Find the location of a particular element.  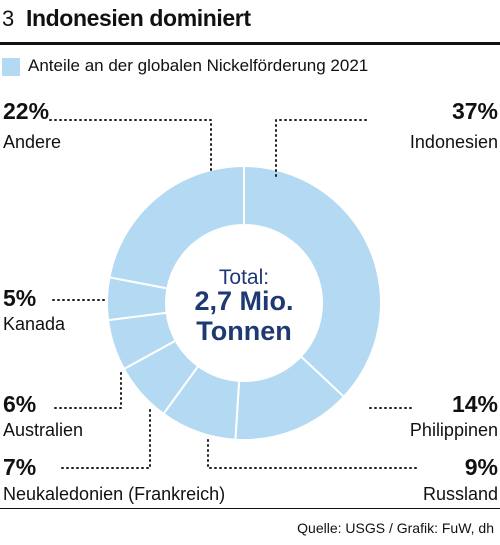

label-pct-neukaledonien-frankreich: 7% is located at coordinates (19, 467).